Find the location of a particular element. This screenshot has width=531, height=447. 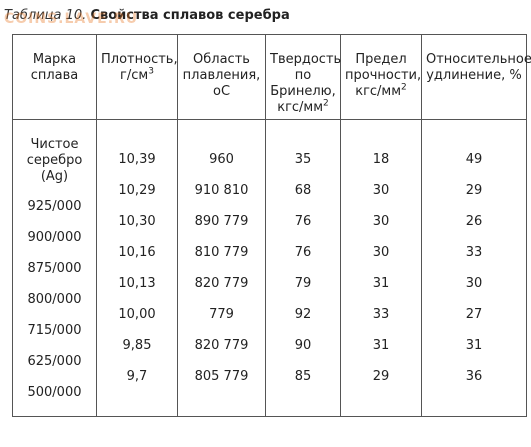

grade-cell: 875/000 is located at coordinates (54, 268).